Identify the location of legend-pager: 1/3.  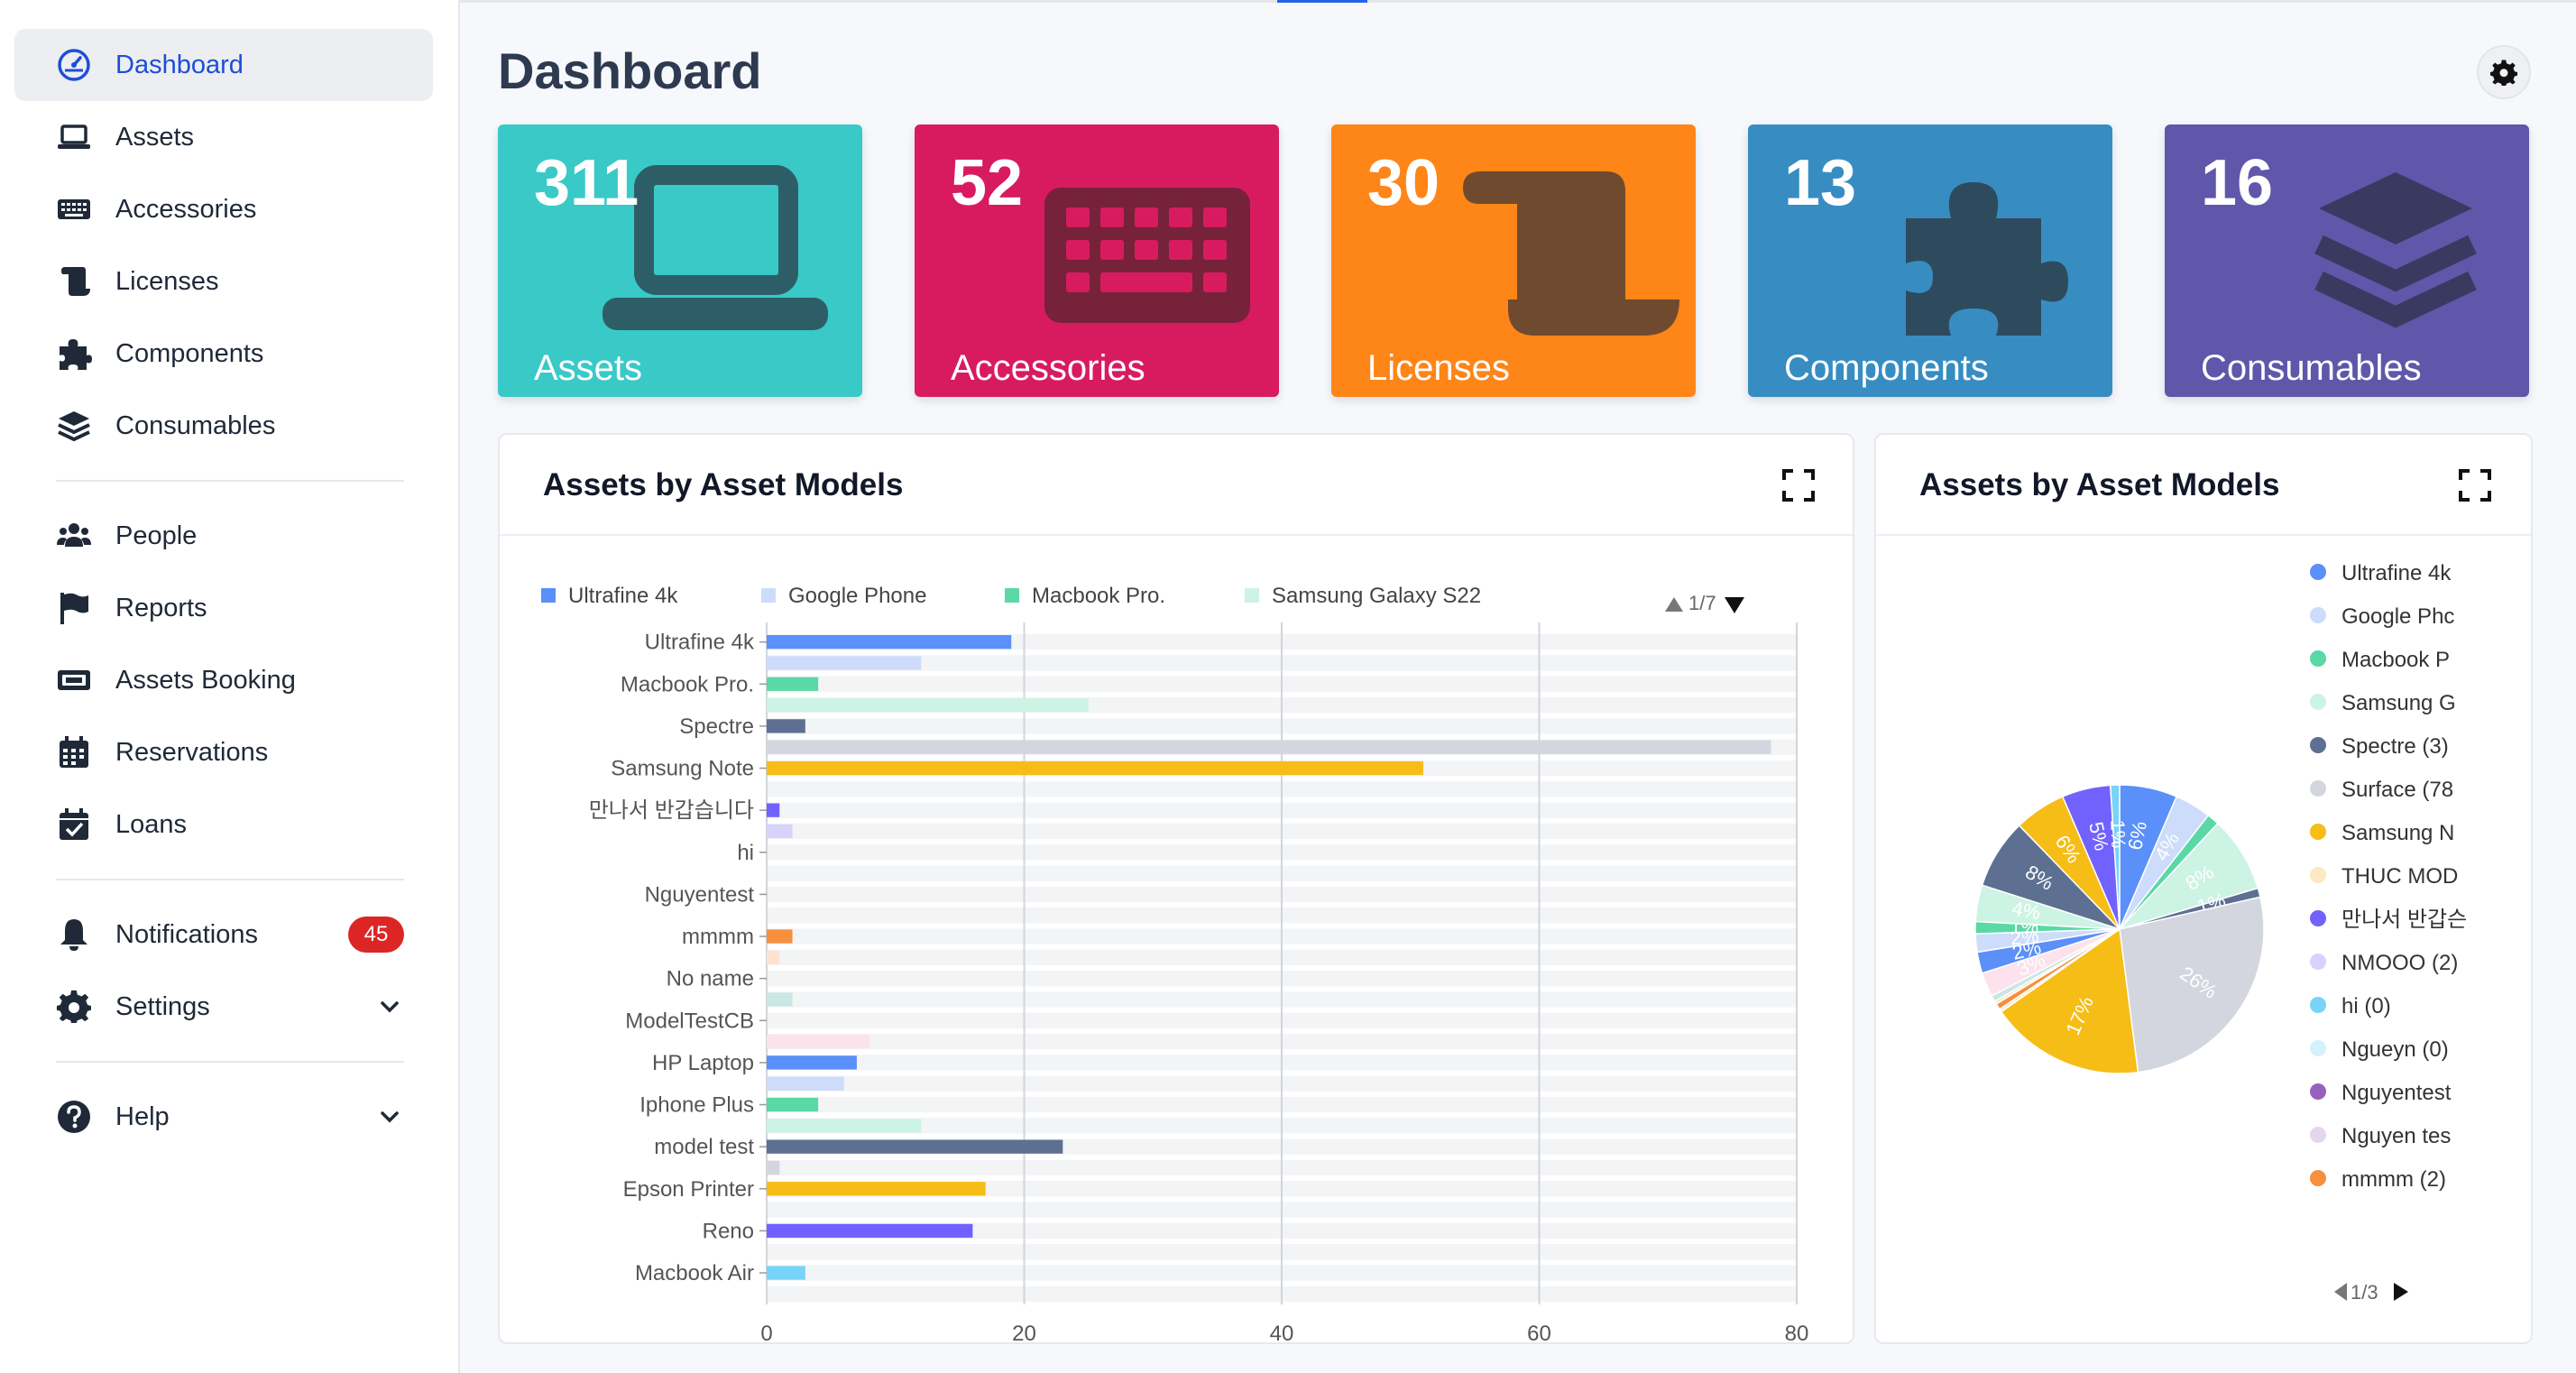
(2364, 1292).